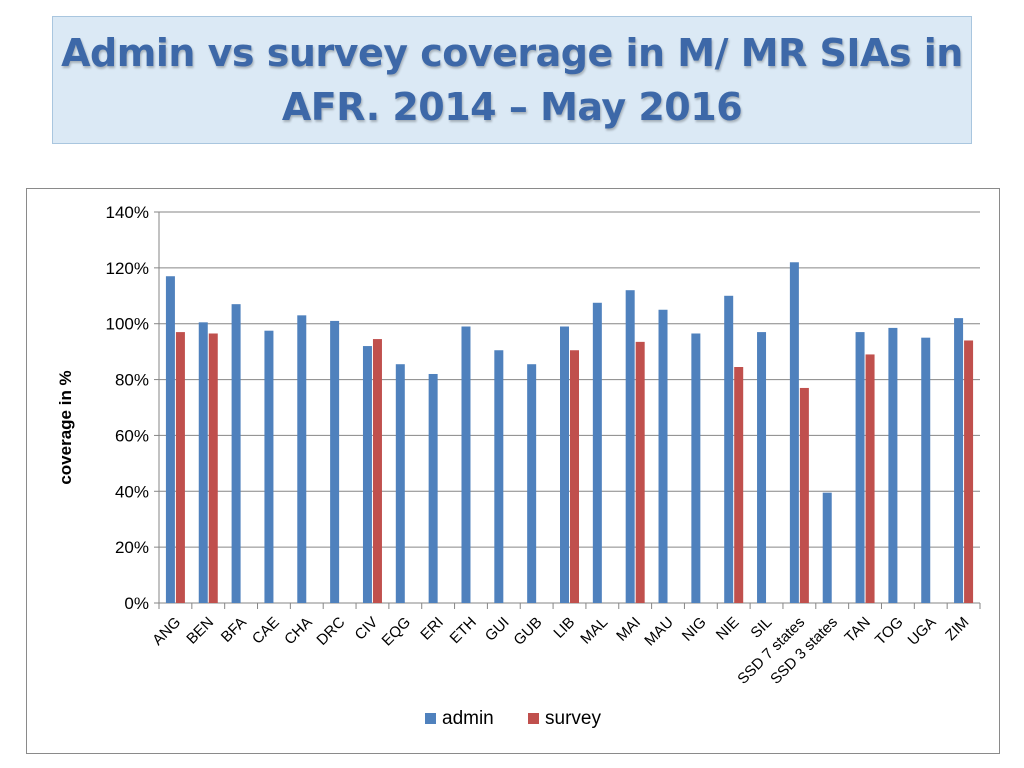 The height and width of the screenshot is (768, 1024). What do you see at coordinates (564, 628) in the screenshot?
I see `x-tick-label: LIB` at bounding box center [564, 628].